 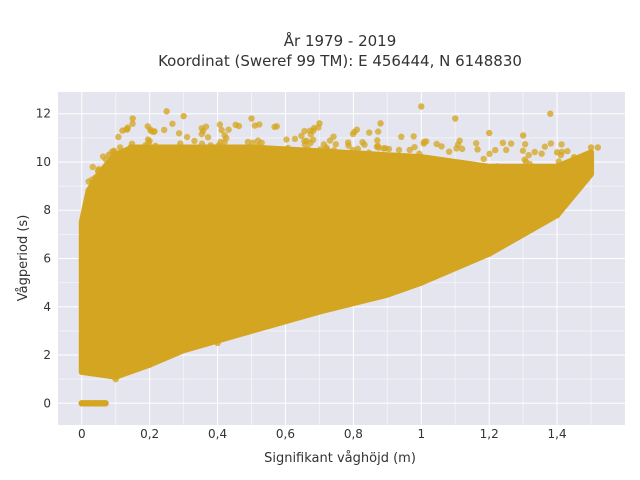 What do you see at coordinates (43, 162) in the screenshot?
I see `y-tick-label: 10` at bounding box center [43, 162].